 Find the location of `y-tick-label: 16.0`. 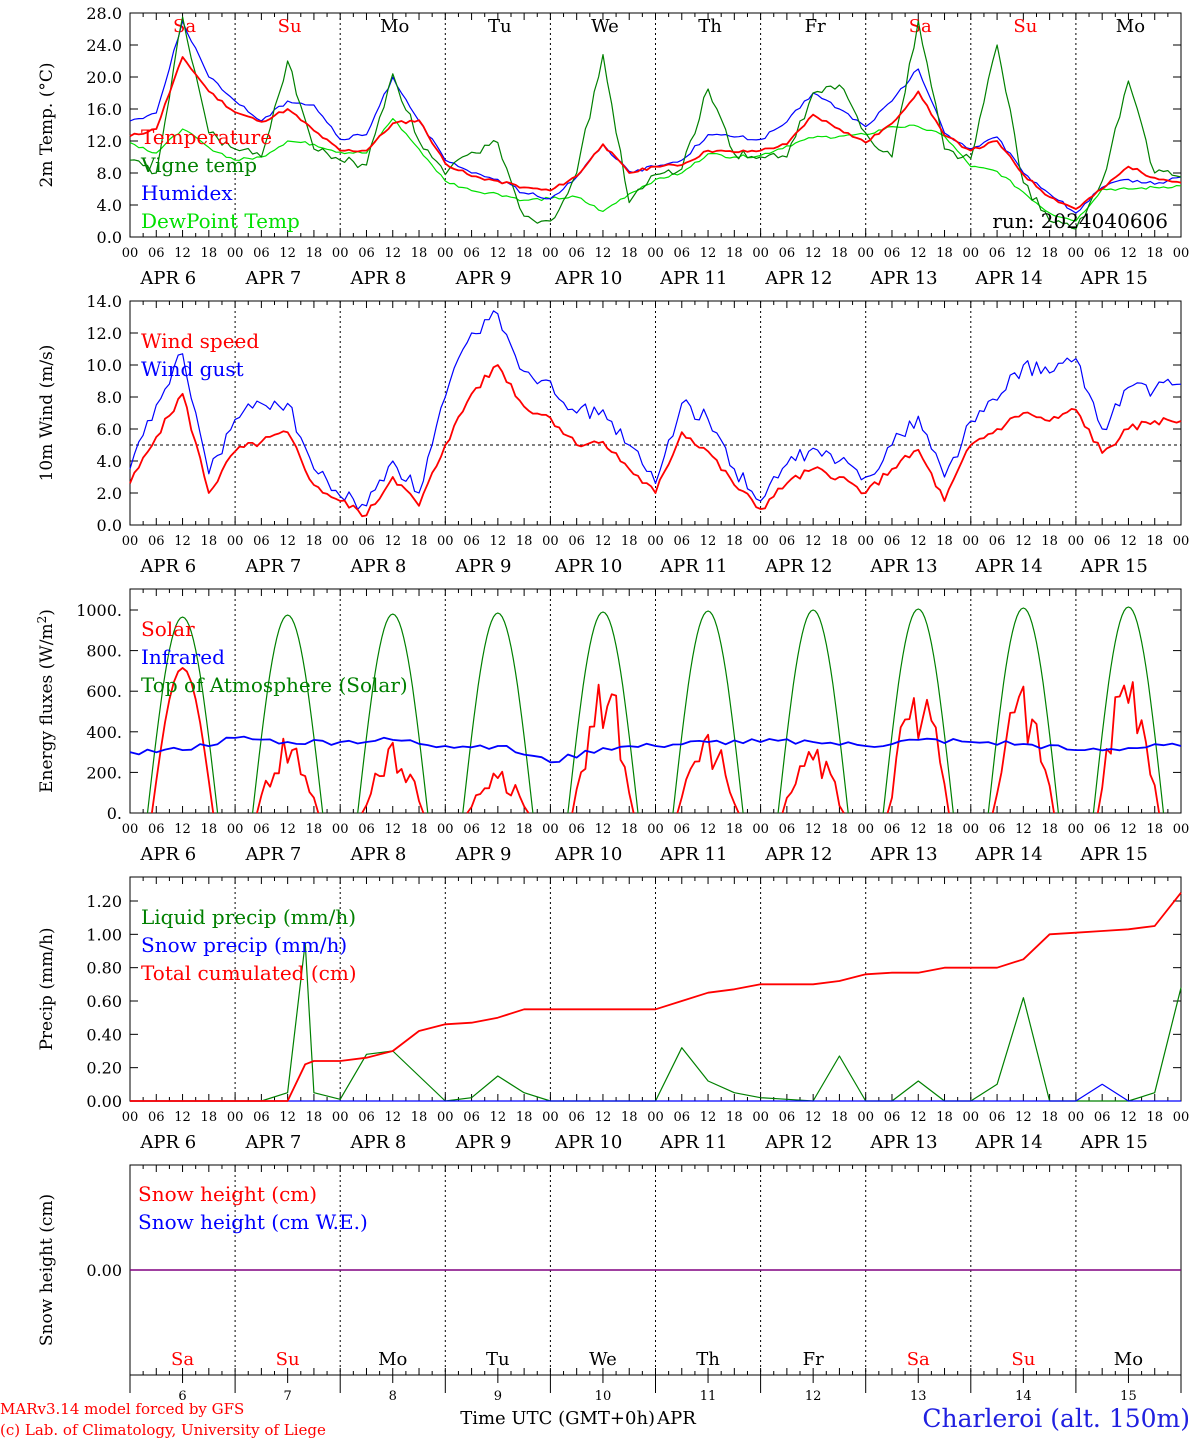

y-tick-label: 16.0 is located at coordinates (104, 109).